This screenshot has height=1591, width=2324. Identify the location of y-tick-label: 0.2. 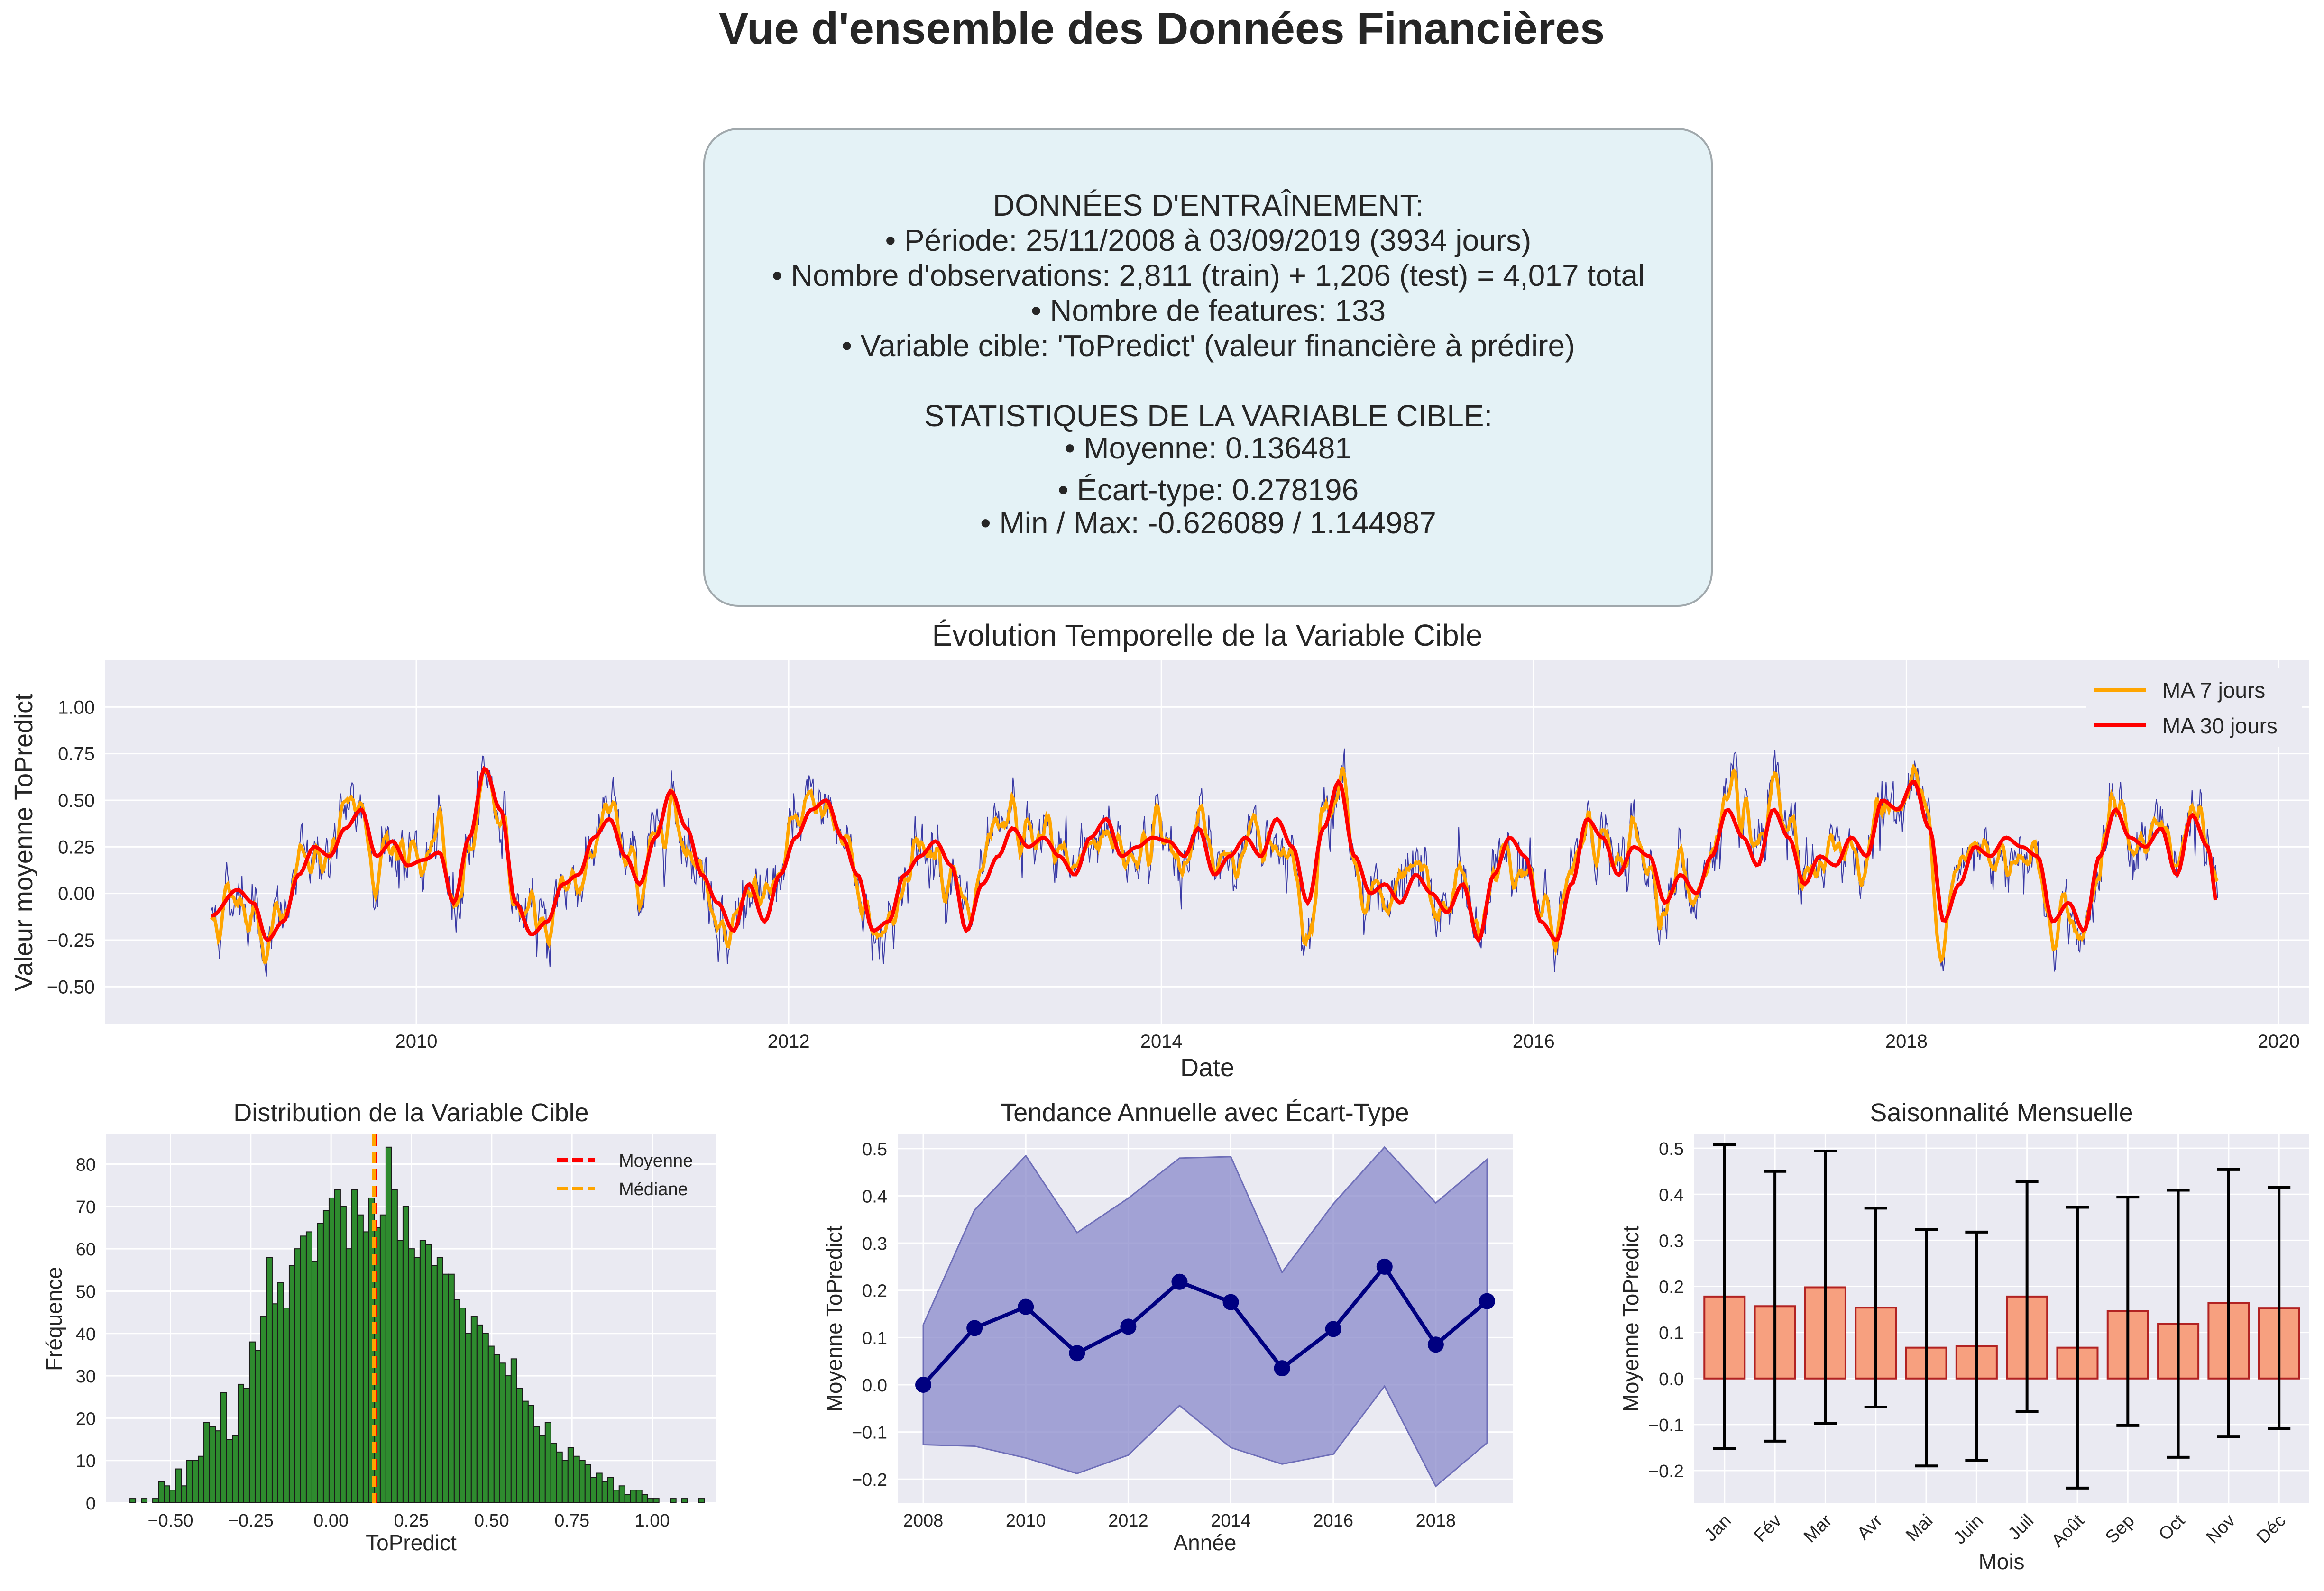
(1672, 1288).